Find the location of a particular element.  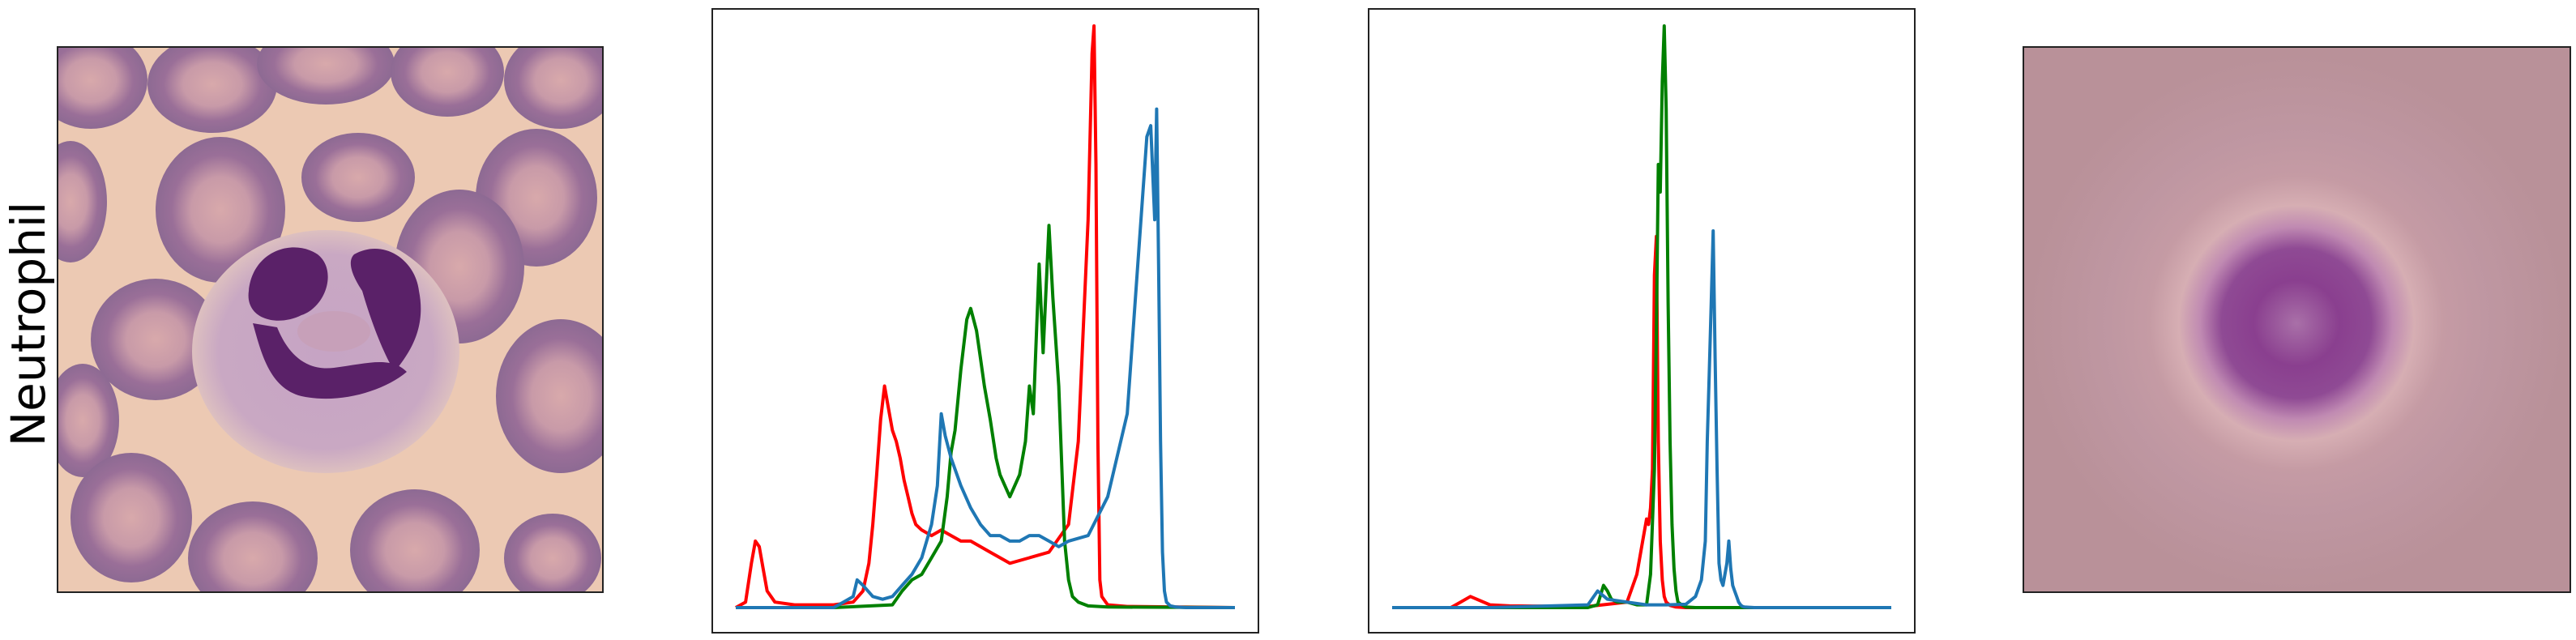

red-channel-line is located at coordinates (1641, 421).